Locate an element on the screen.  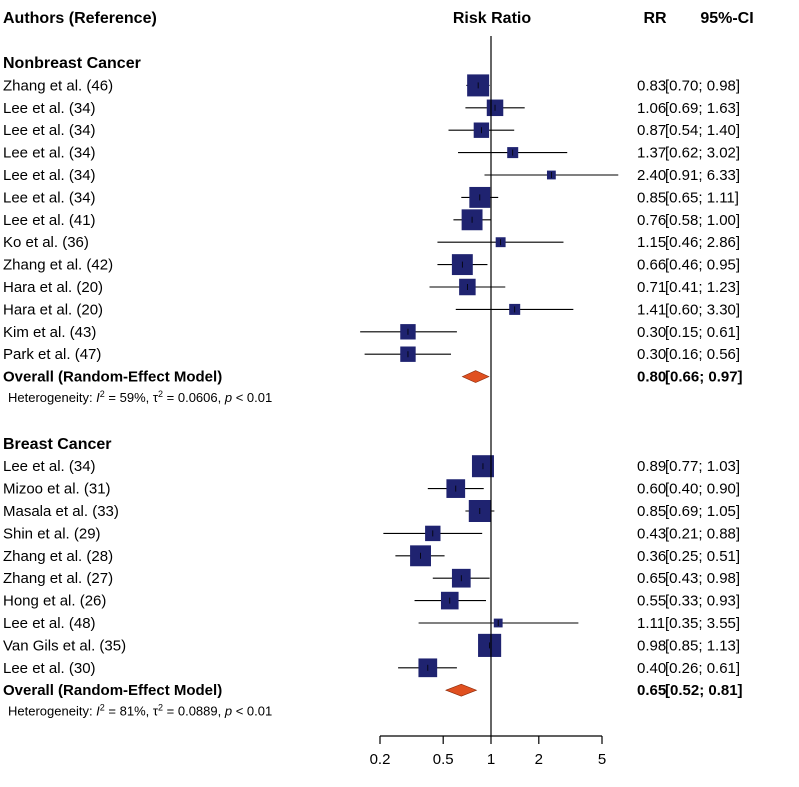
study-label: Kim et al. (43) is located at coordinates (49, 332).